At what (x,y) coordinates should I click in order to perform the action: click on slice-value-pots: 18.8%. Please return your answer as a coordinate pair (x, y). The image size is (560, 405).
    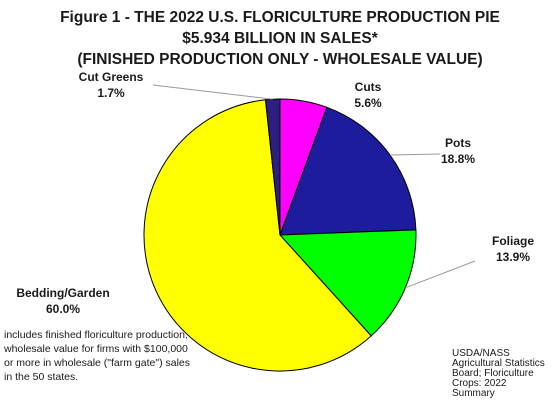
    Looking at the image, I should click on (458, 159).